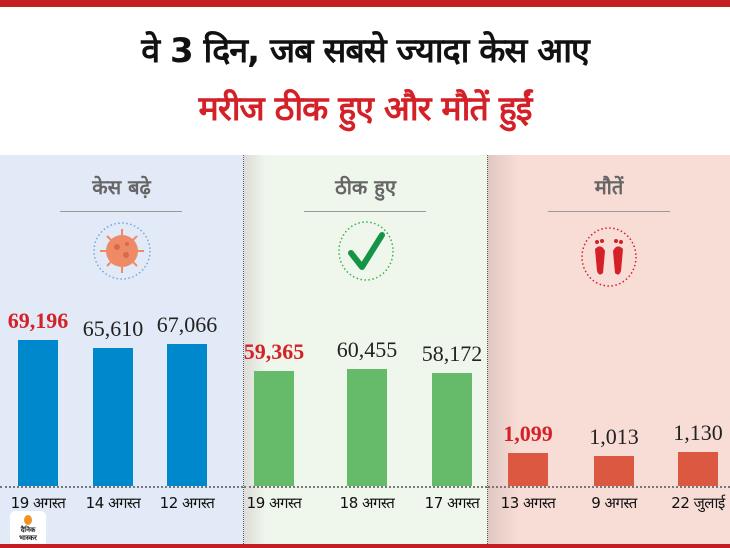 The height and width of the screenshot is (548, 730). I want to click on category-label: 14 अगस्त, so click(113, 503).